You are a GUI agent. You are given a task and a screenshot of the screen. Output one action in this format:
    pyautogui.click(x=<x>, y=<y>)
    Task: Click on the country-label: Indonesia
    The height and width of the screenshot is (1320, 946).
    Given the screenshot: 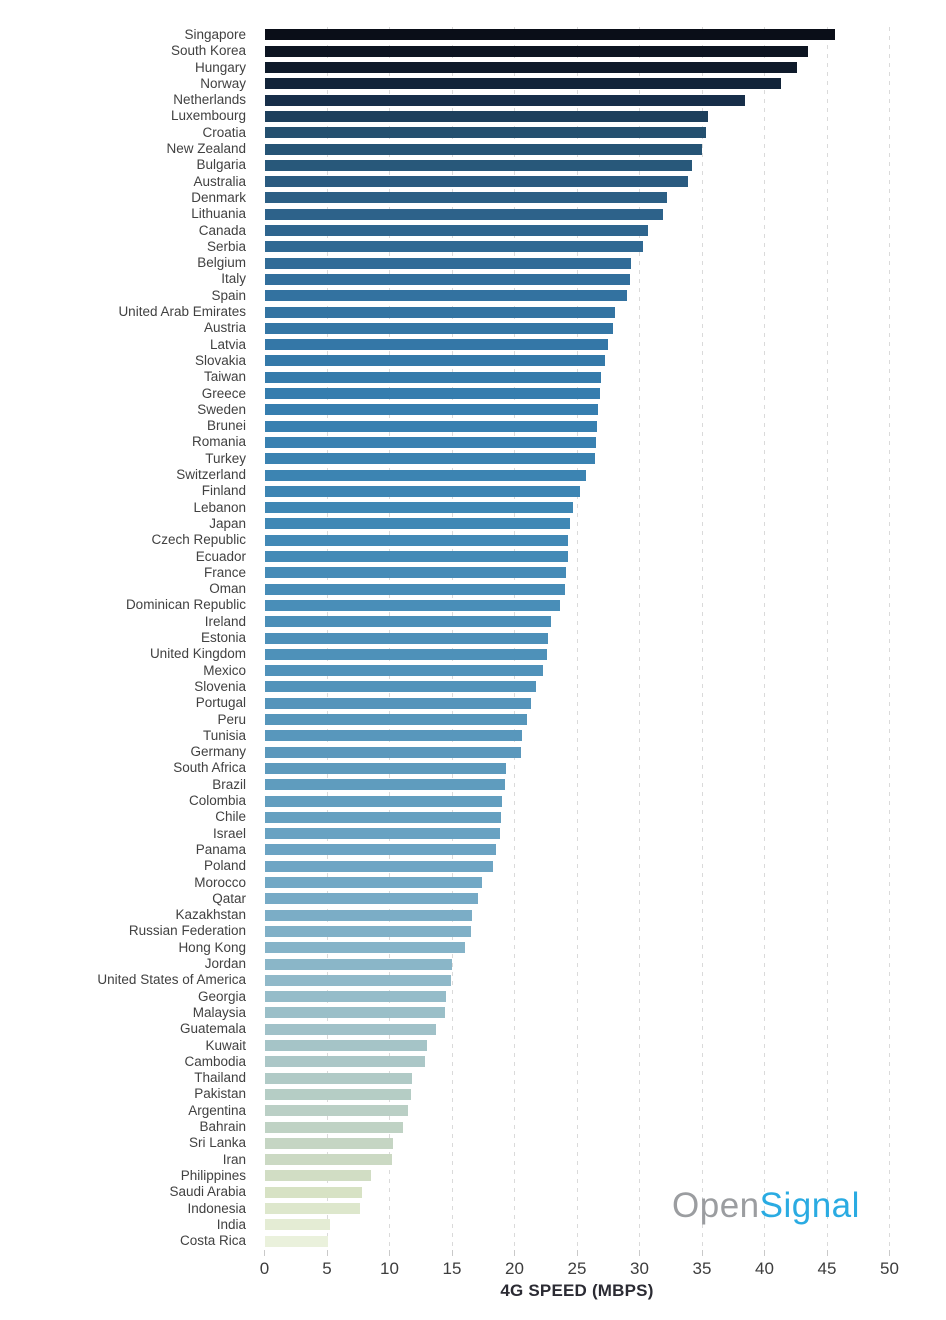 What is the action you would take?
    pyautogui.click(x=216, y=1208)
    